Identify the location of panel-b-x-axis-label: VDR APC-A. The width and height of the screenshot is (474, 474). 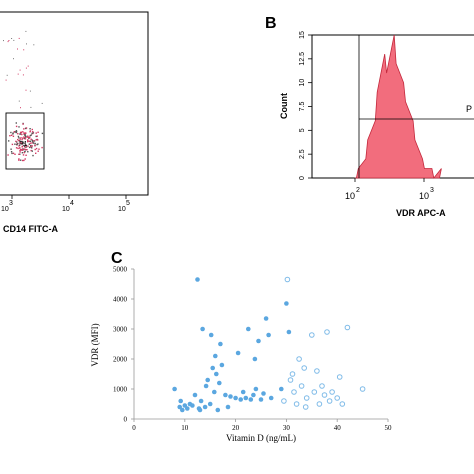
(421, 213).